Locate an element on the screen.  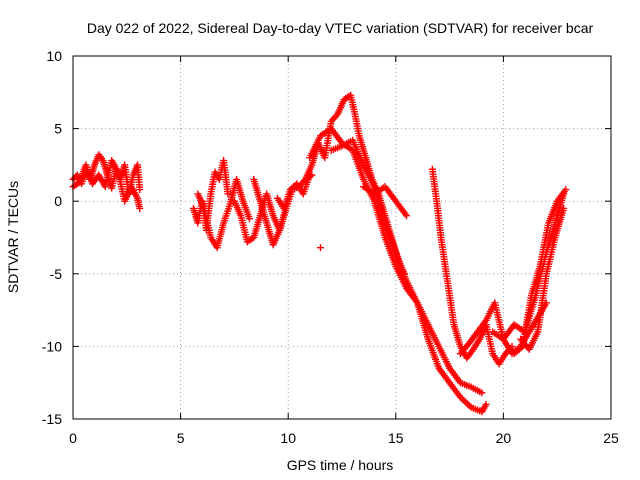
x-tick-label: 25 is located at coordinates (611, 438).